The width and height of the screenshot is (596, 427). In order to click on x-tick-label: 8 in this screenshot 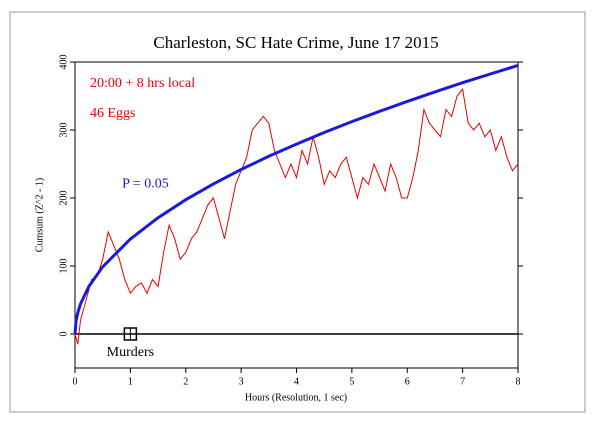, I will do `click(518, 381)`.